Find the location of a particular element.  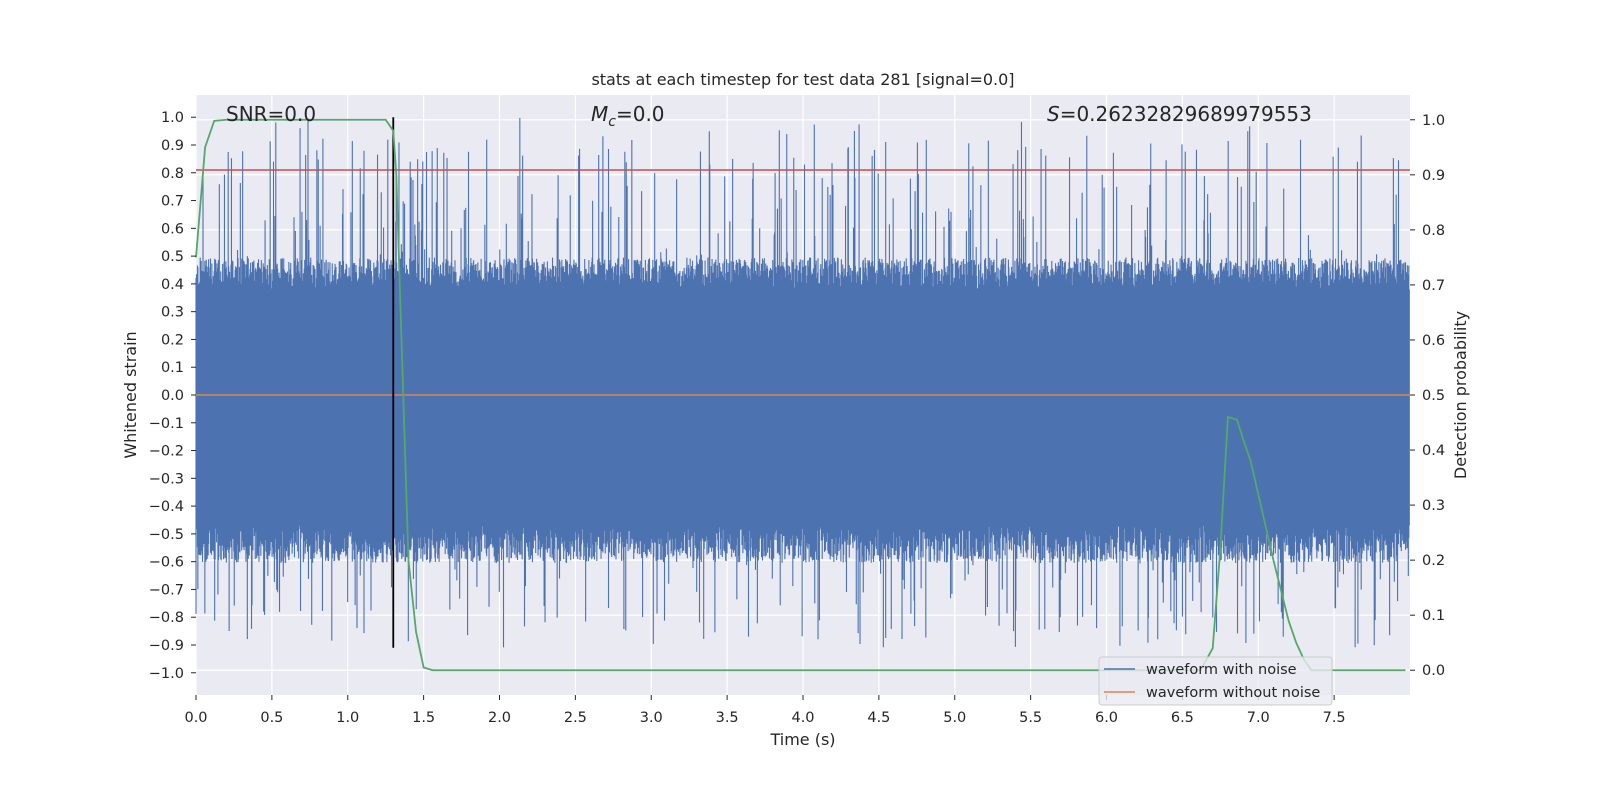

x-tick-label: 4.5 is located at coordinates (878, 718).